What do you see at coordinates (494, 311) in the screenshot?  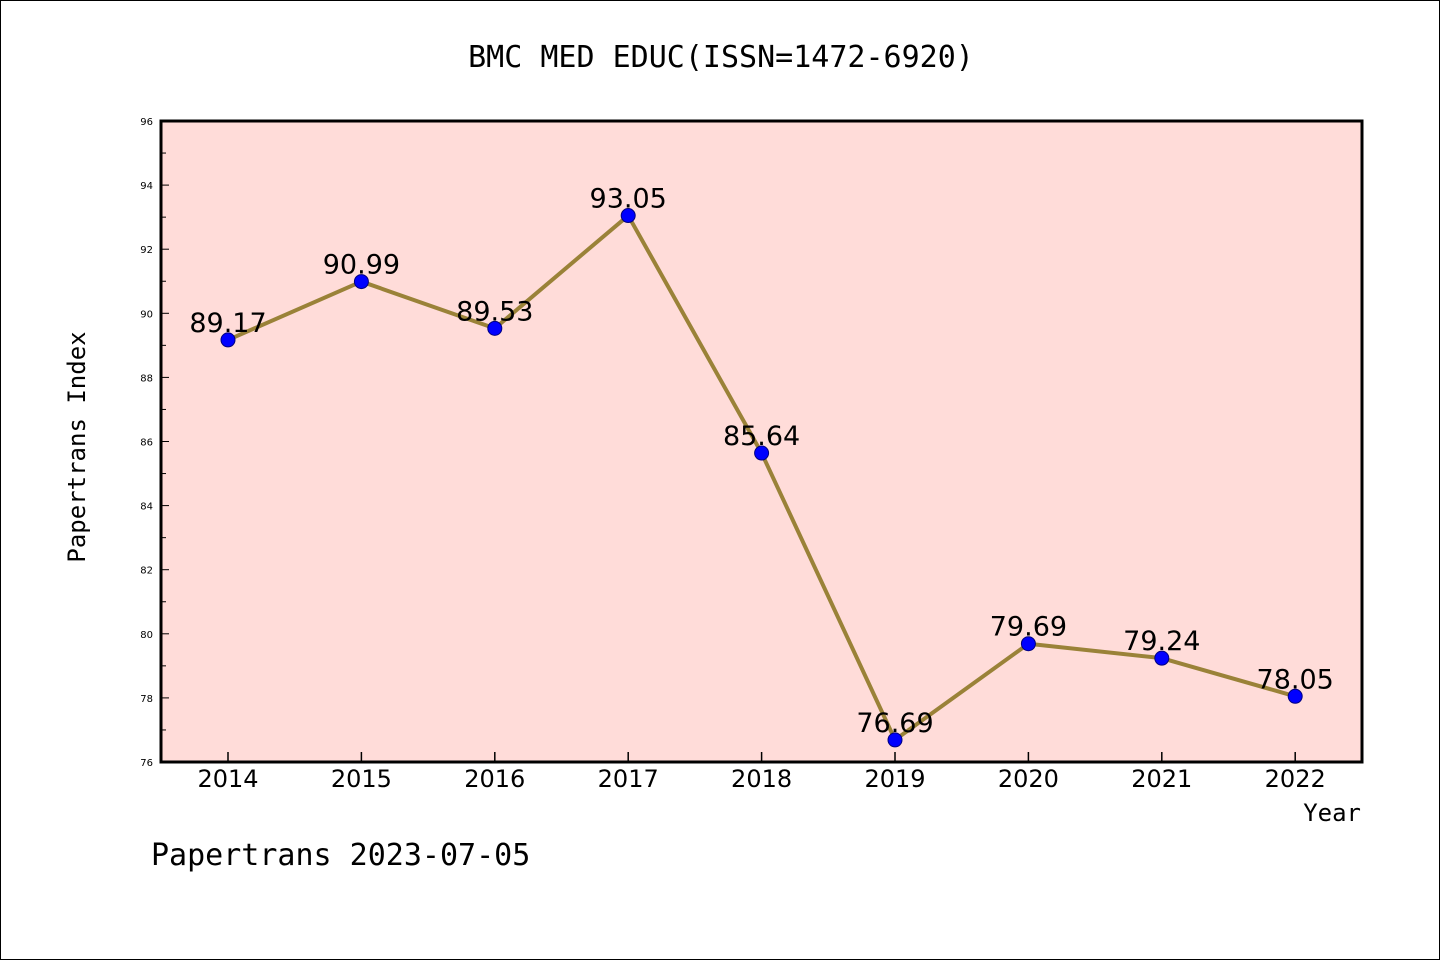 I see `data-label-2016: 89.53` at bounding box center [494, 311].